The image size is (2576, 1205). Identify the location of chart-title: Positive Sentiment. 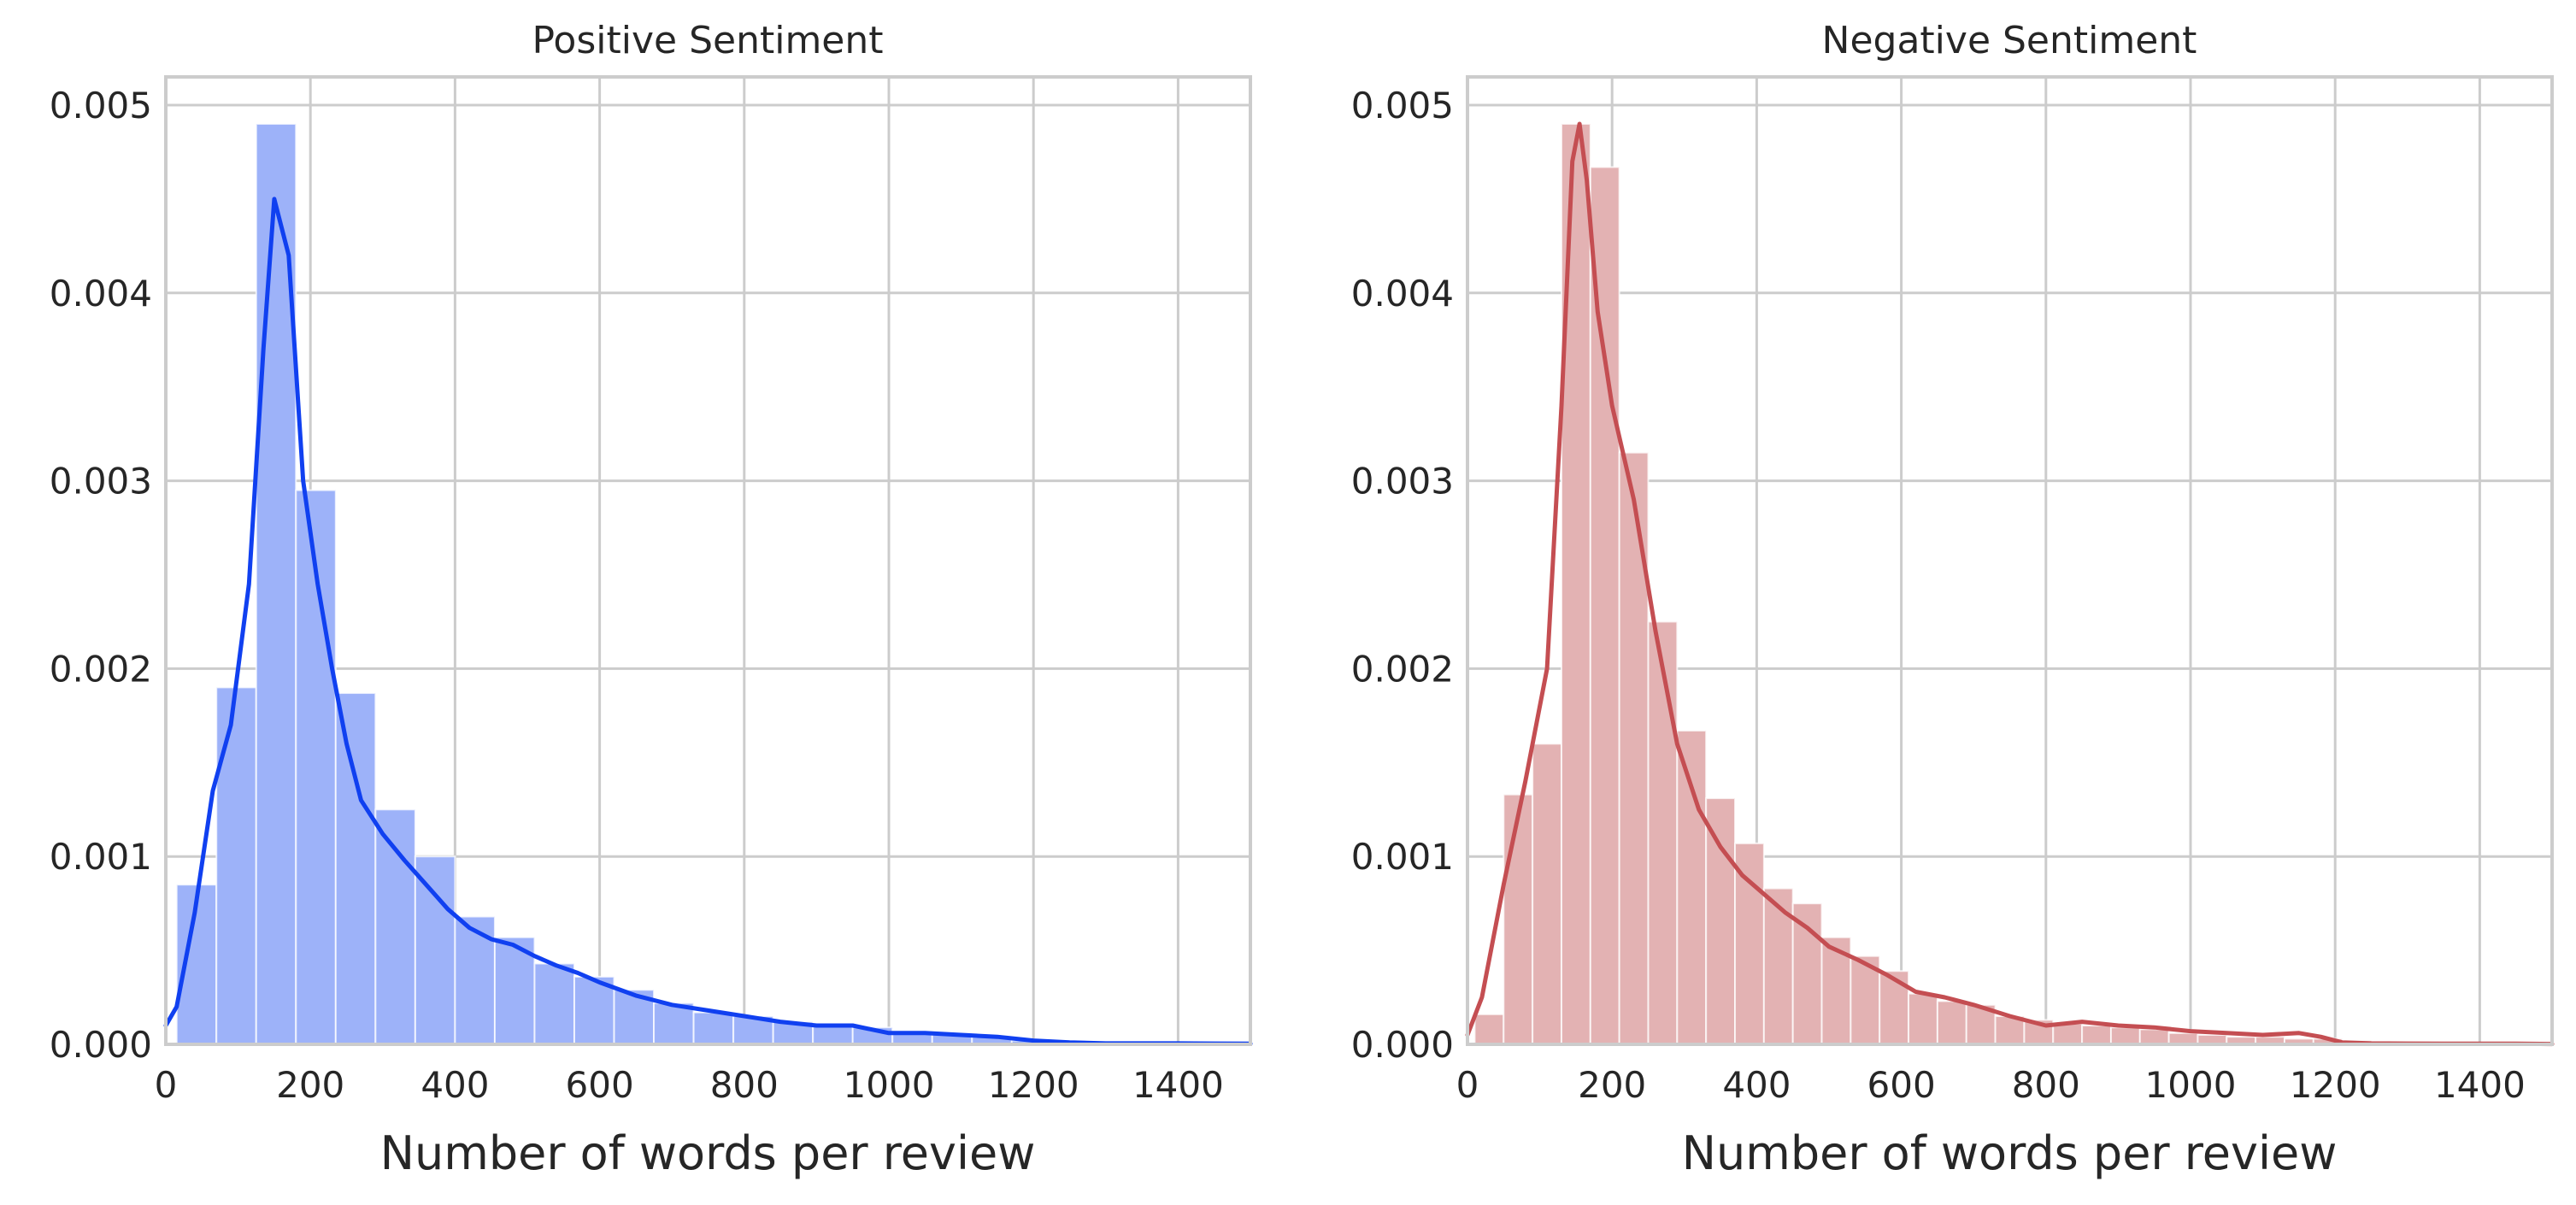
(707, 40).